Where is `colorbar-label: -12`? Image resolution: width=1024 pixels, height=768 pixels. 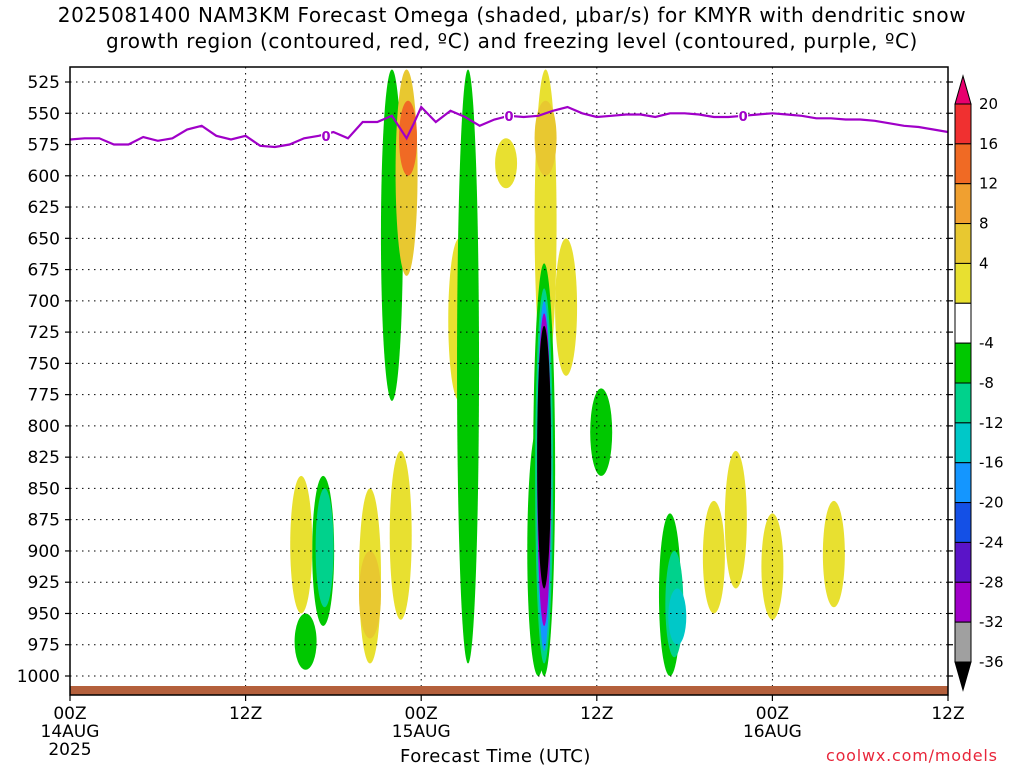
colorbar-label: -12 is located at coordinates (991, 423).